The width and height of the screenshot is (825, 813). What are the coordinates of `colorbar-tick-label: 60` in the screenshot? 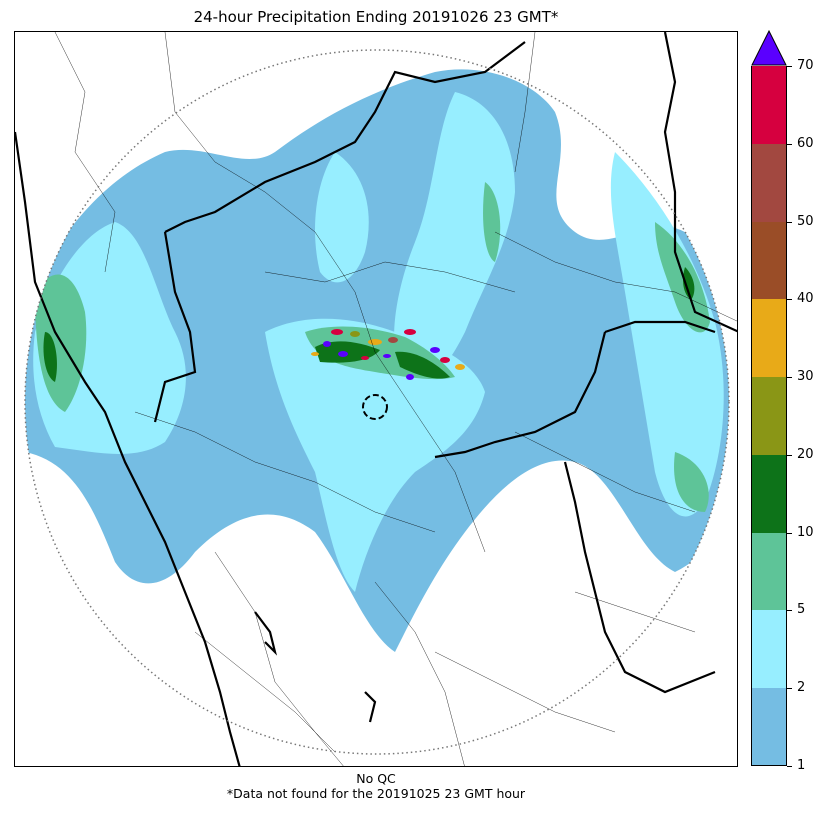 It's located at (805, 143).